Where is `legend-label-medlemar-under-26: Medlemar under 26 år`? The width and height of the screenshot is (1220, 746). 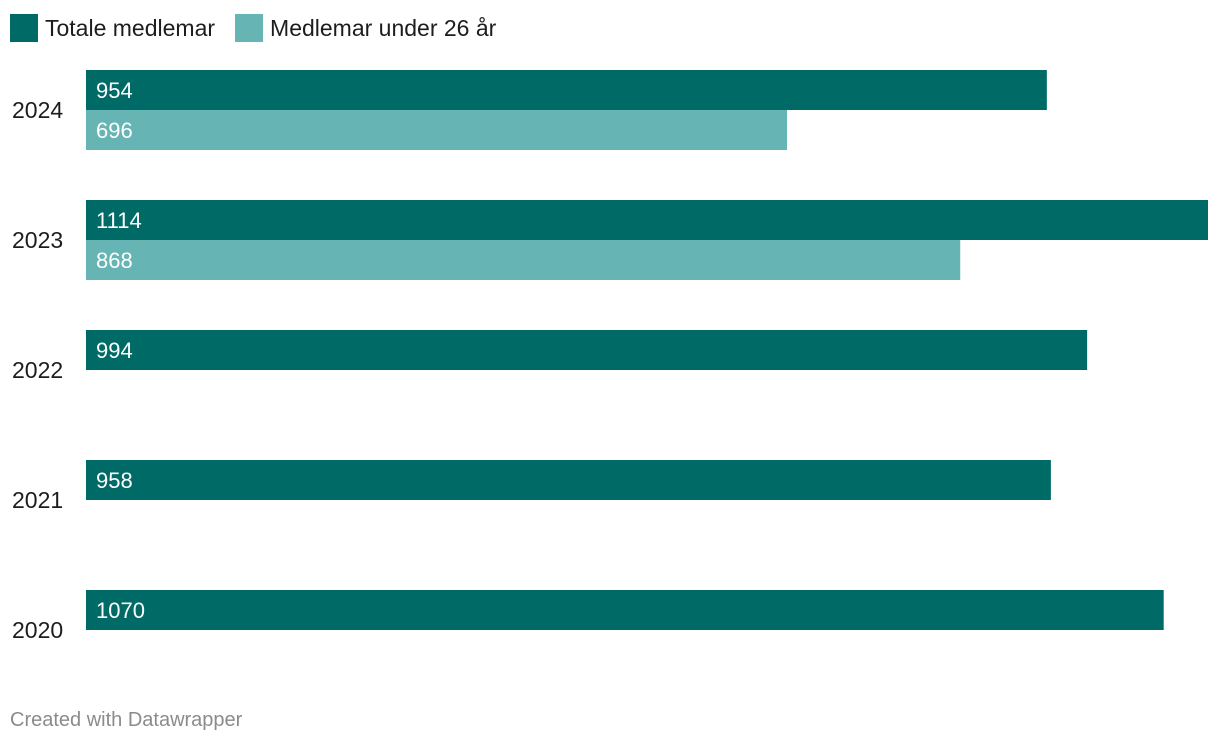
legend-label-medlemar-under-26: Medlemar under 26 år is located at coordinates (383, 27).